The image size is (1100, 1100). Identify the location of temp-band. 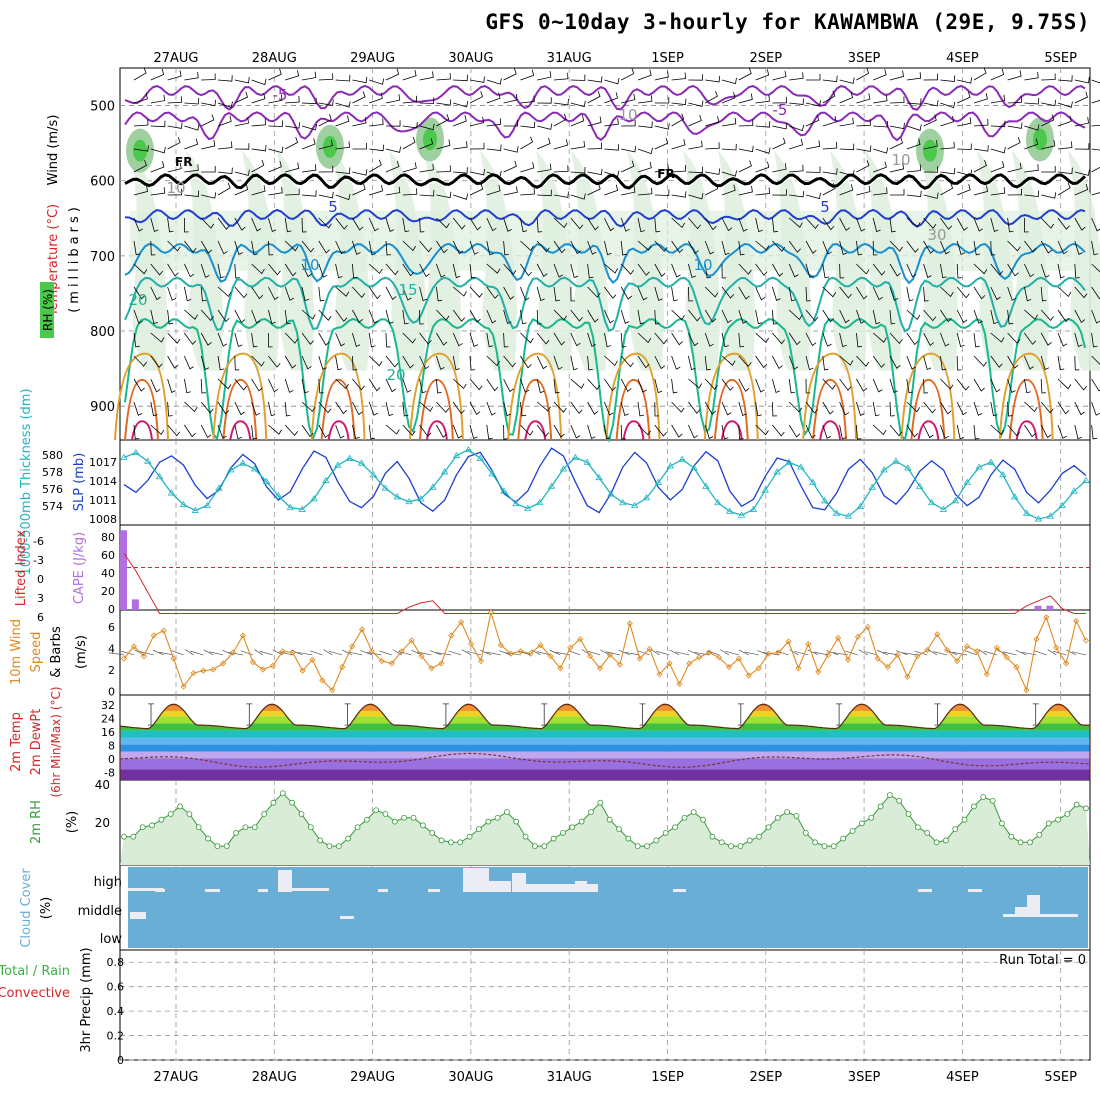
(605, 727).